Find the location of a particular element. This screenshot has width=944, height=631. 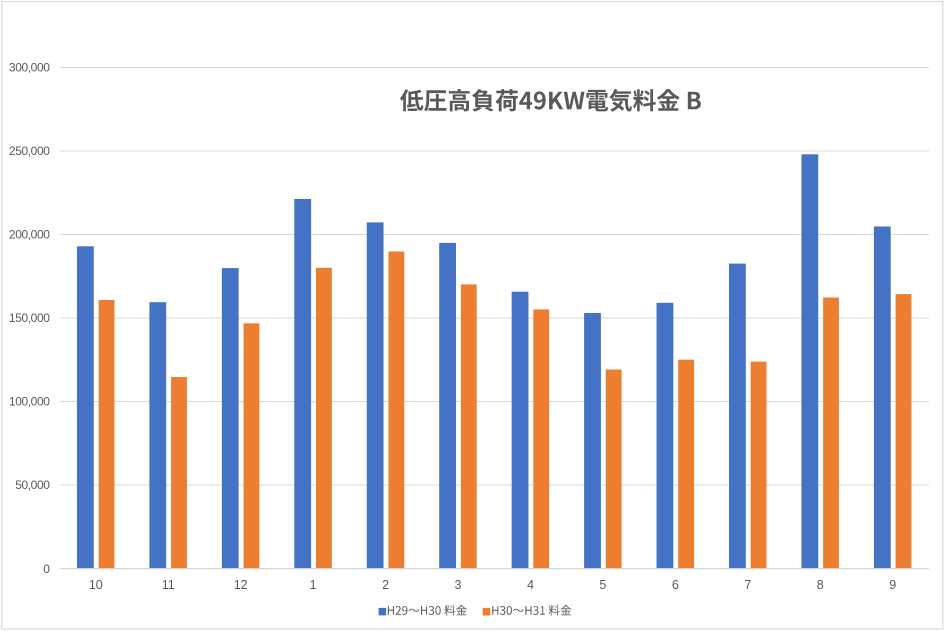

svg-text: 8 is located at coordinates (820, 585).